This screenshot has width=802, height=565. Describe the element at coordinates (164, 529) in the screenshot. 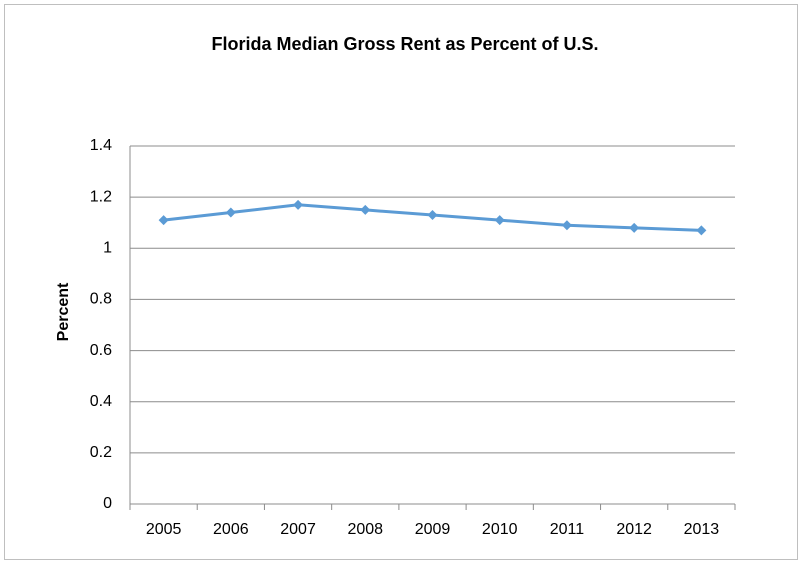

I see `x-tick-label: 2005` at that location.